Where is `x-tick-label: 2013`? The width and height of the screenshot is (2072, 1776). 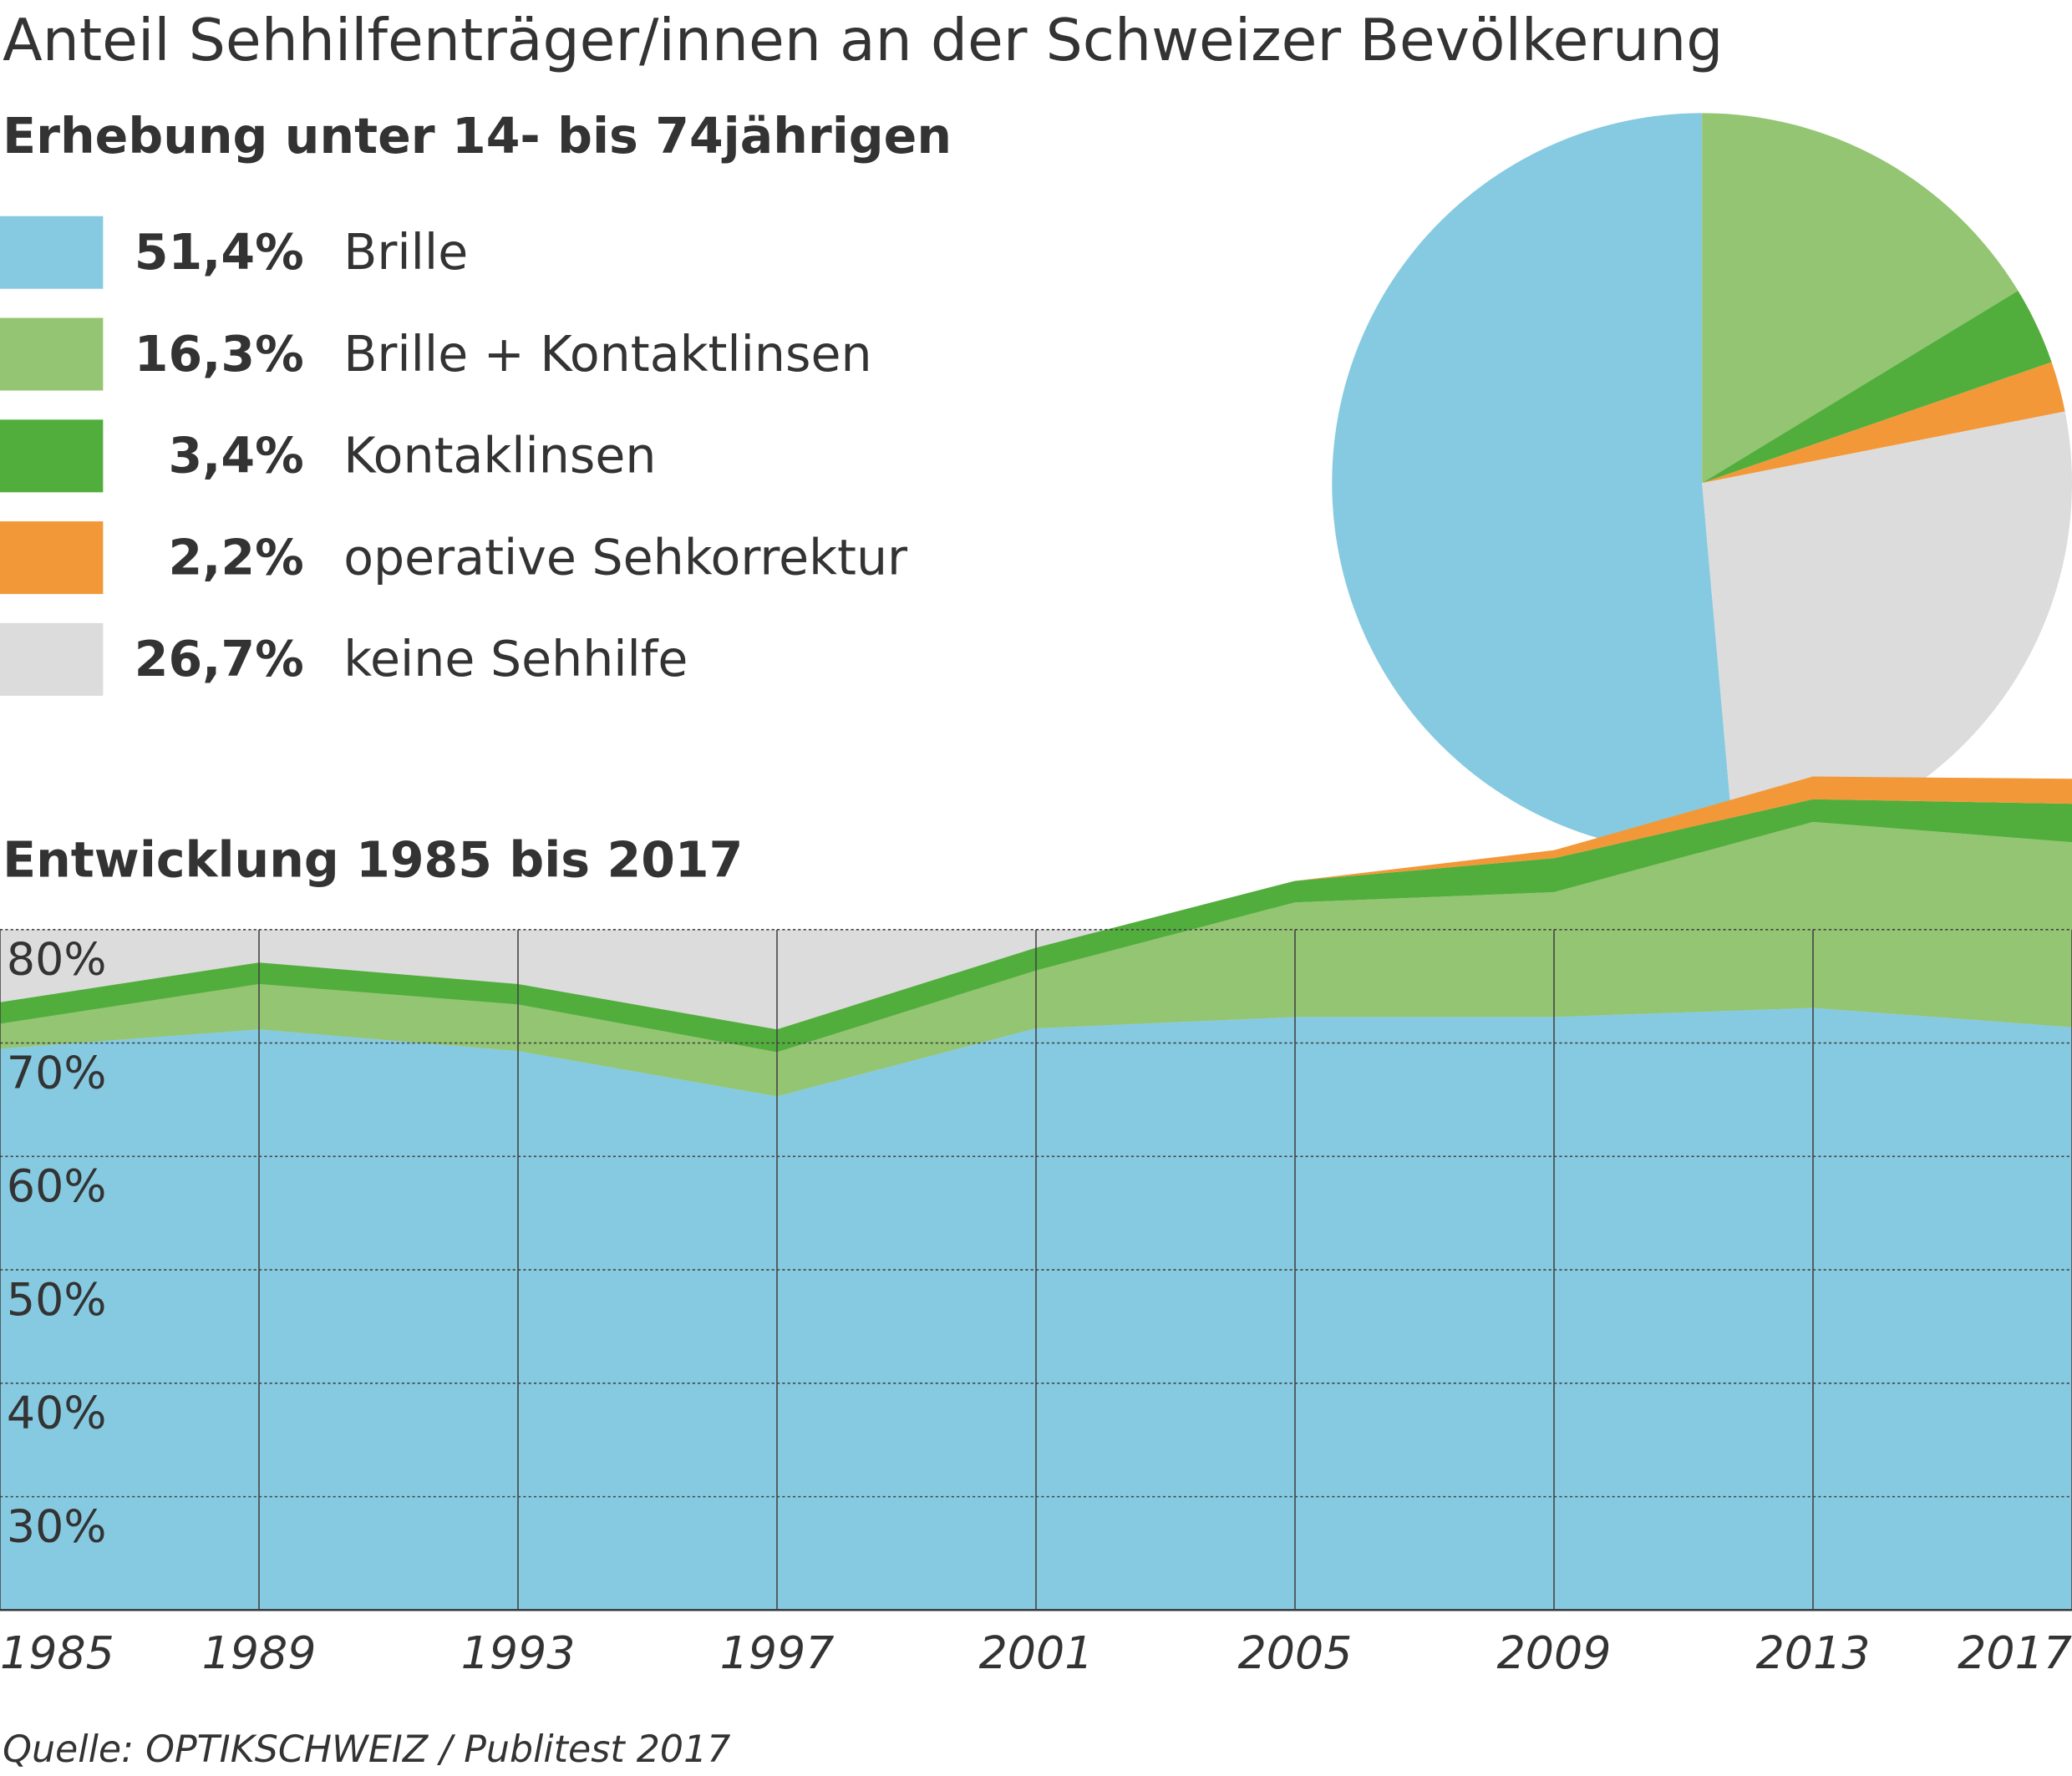
x-tick-label: 2013 is located at coordinates (1813, 1652).